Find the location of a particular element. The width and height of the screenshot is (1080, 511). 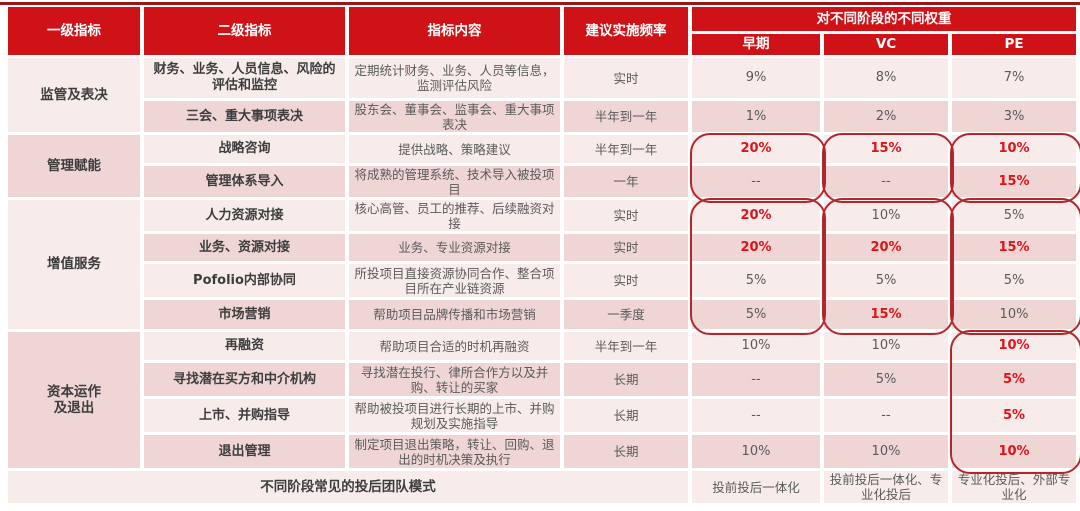

indicator-cell: 业务、资源对接 is located at coordinates (244, 247).